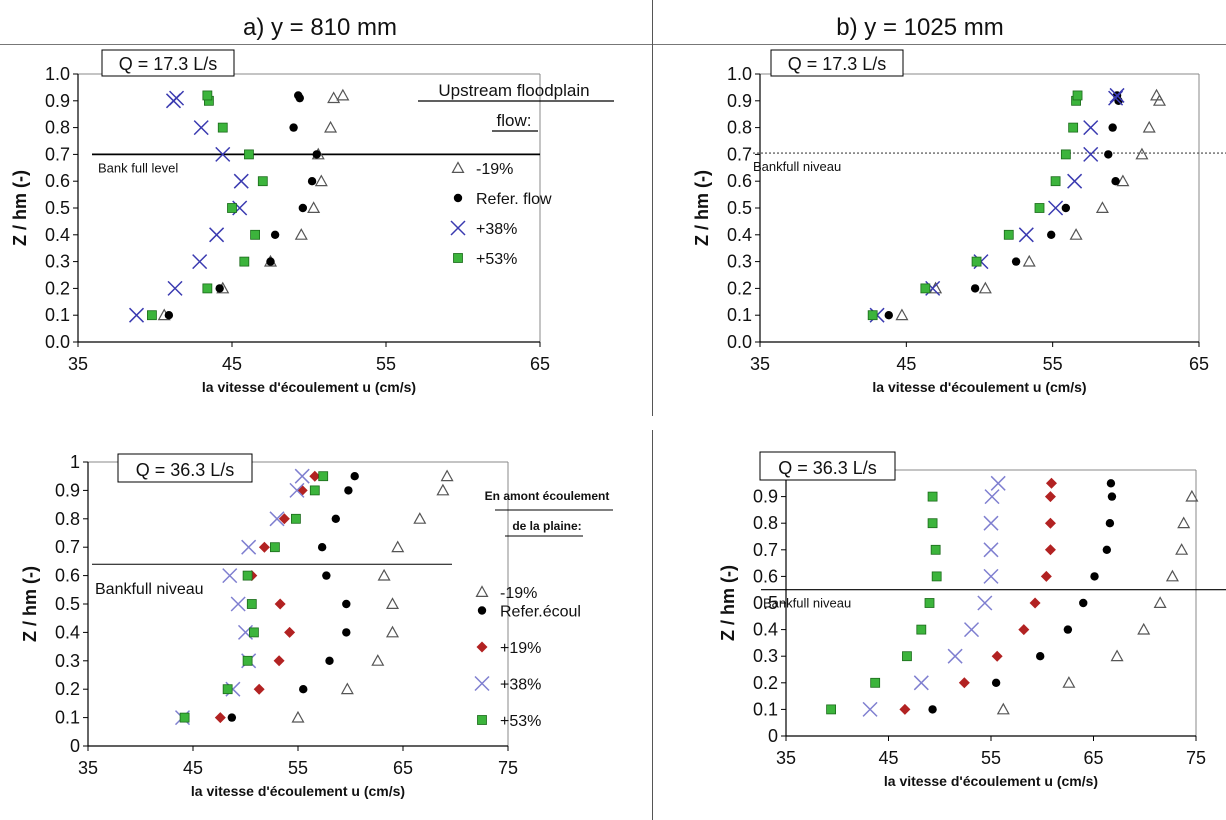 The height and width of the screenshot is (820, 1226). Describe the element at coordinates (75, 462) in the screenshot. I see `y-tick-label: 1` at that location.